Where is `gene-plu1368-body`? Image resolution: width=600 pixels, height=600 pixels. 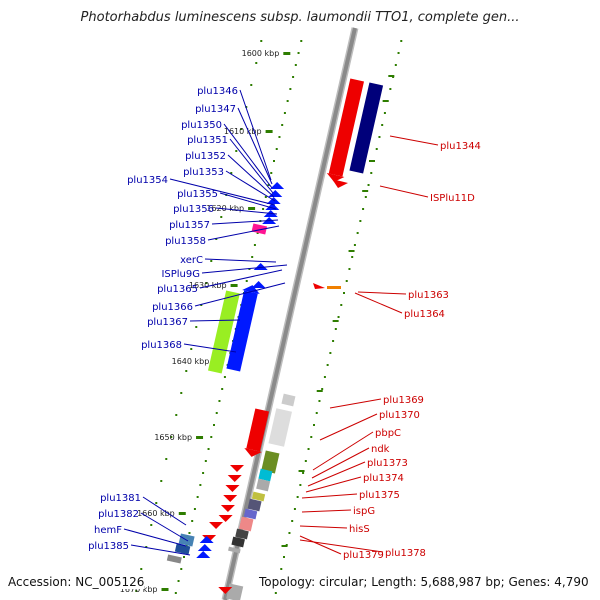
gene-plu1368-body is located at coordinates (223, 332).